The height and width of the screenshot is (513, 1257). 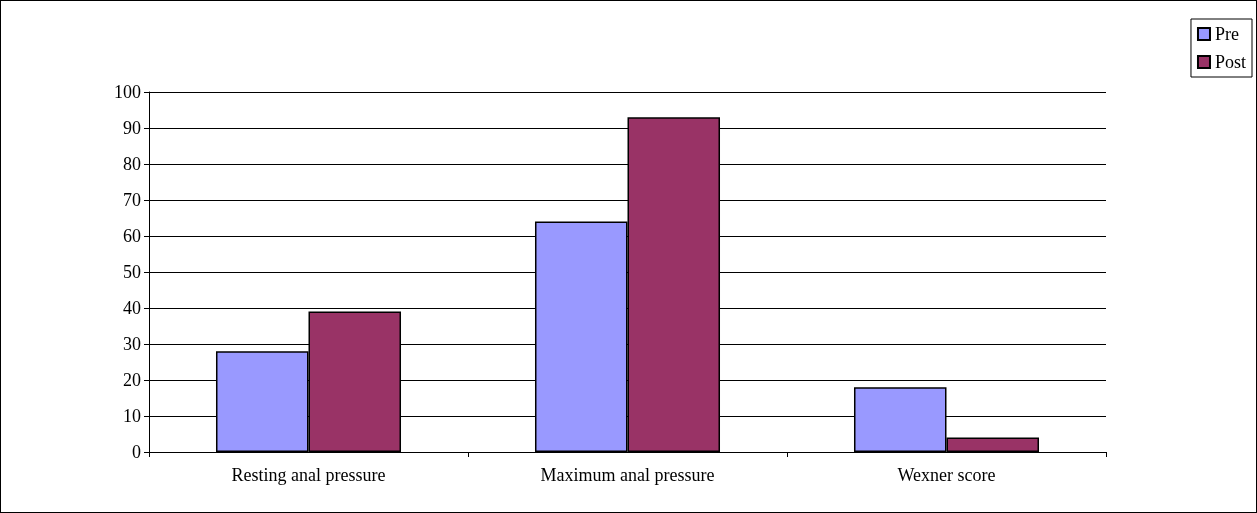 I want to click on y-tick-label: 50, so click(x=132, y=272).